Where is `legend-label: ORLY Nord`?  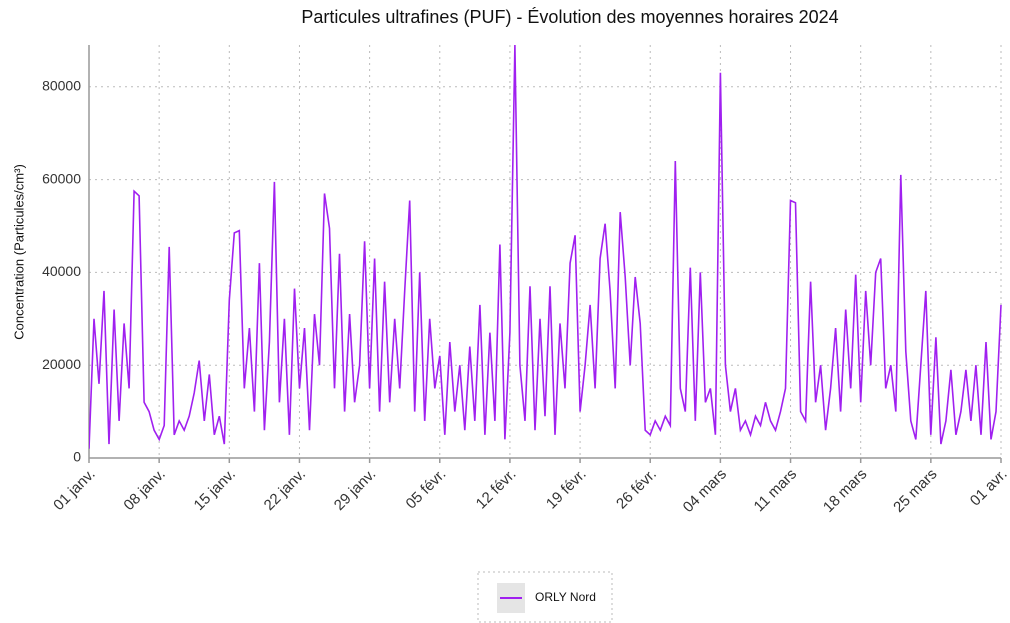
legend-label: ORLY Nord is located at coordinates (565, 597).